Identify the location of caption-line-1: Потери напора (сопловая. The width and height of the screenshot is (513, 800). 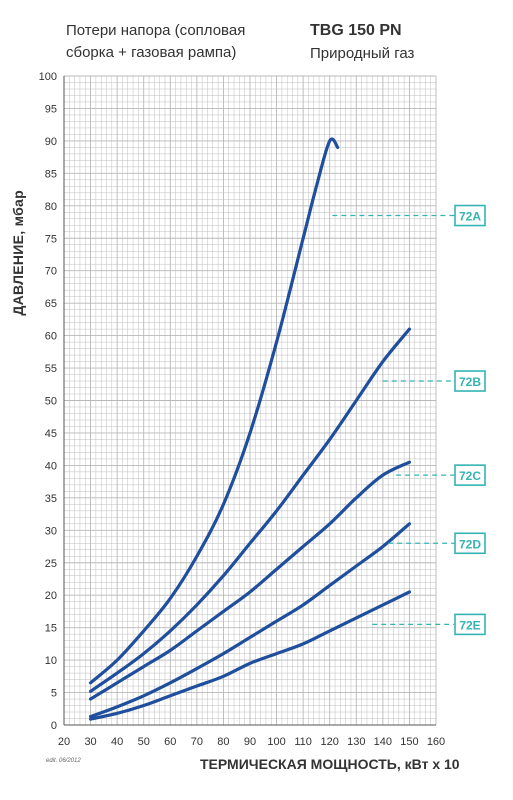
(156, 30).